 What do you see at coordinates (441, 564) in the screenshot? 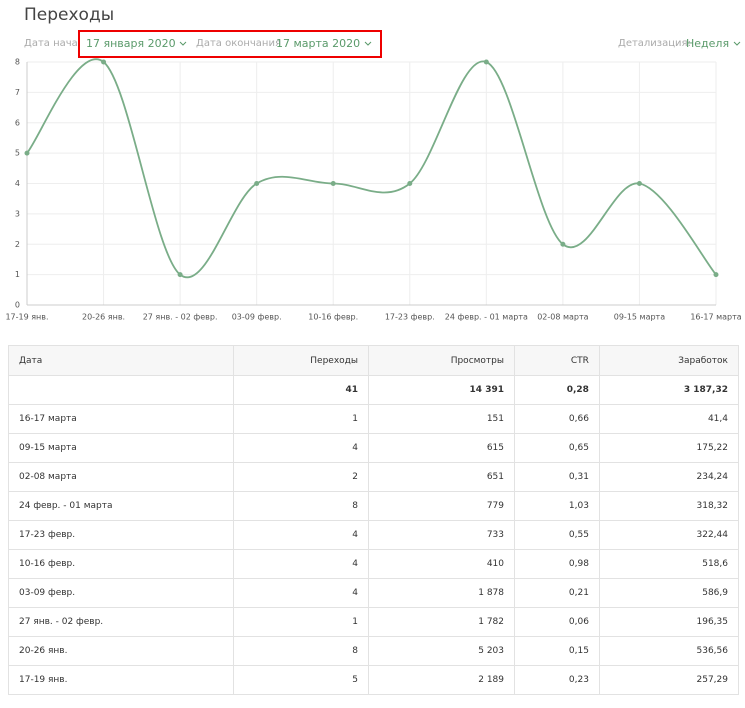
I see `cell: 410` at bounding box center [441, 564].